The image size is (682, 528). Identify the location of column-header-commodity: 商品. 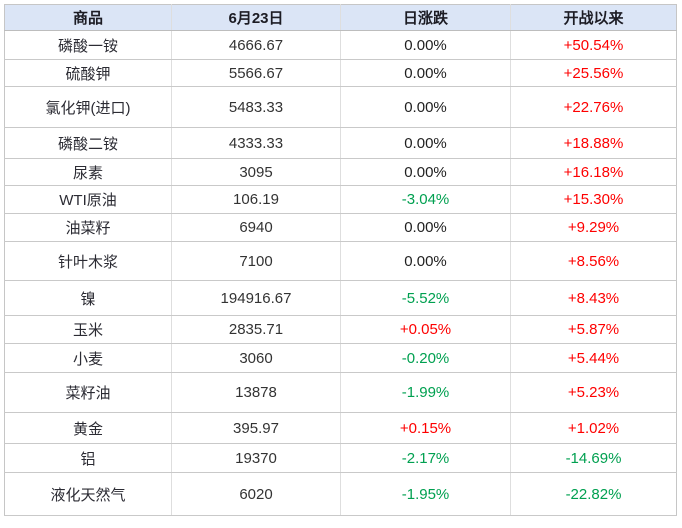
(88, 17).